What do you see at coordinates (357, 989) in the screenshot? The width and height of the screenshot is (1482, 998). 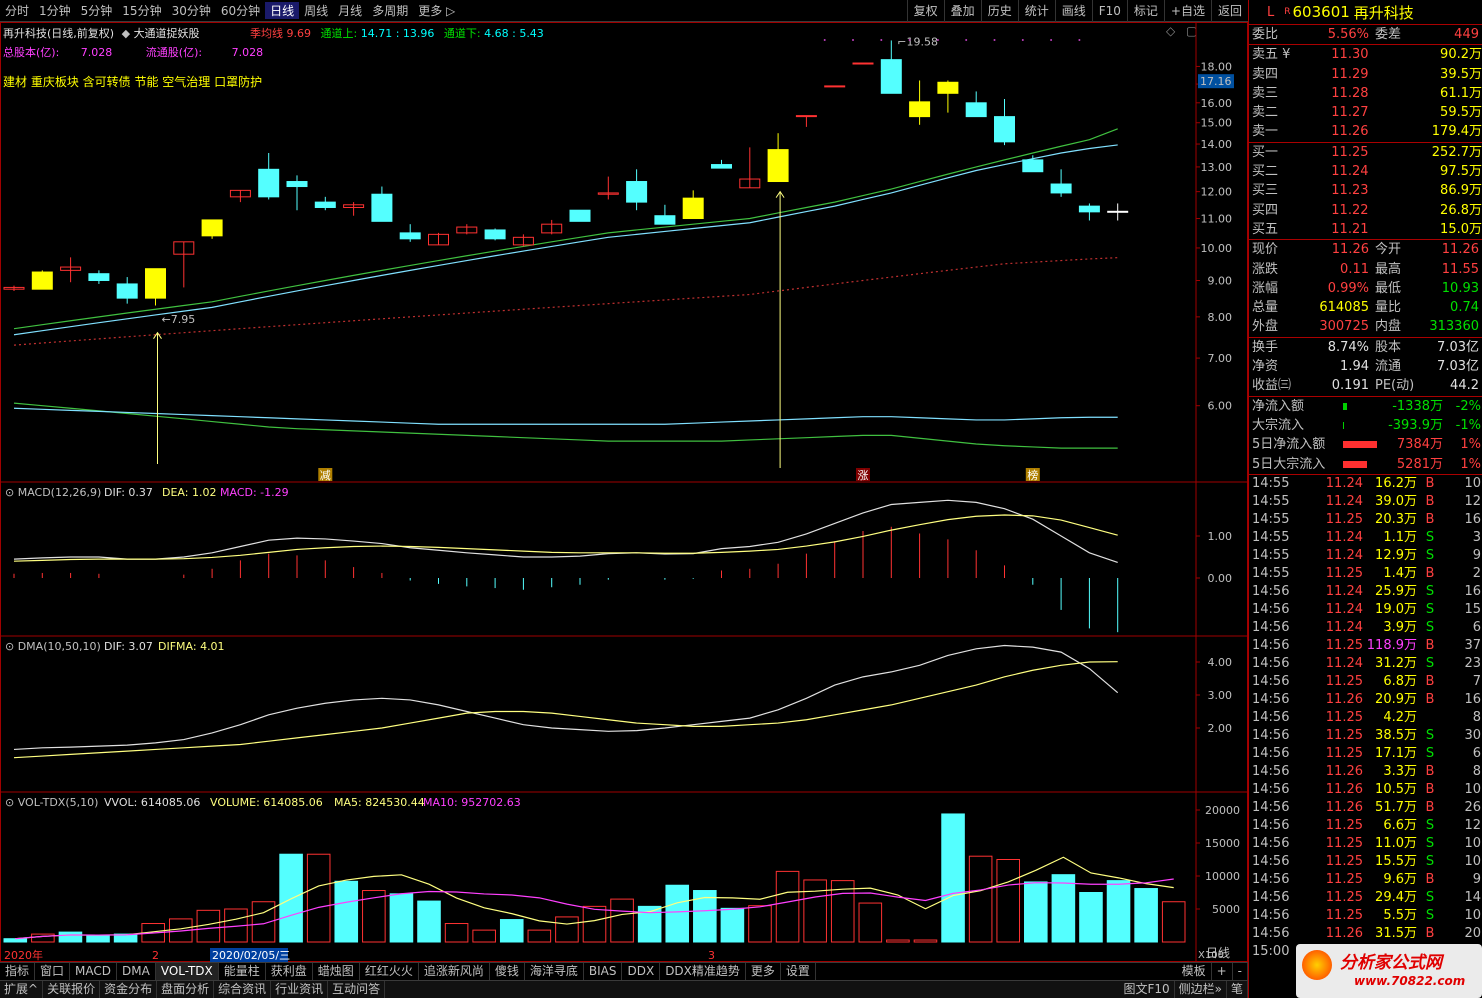 I see `function-link: 互动问答` at bounding box center [357, 989].